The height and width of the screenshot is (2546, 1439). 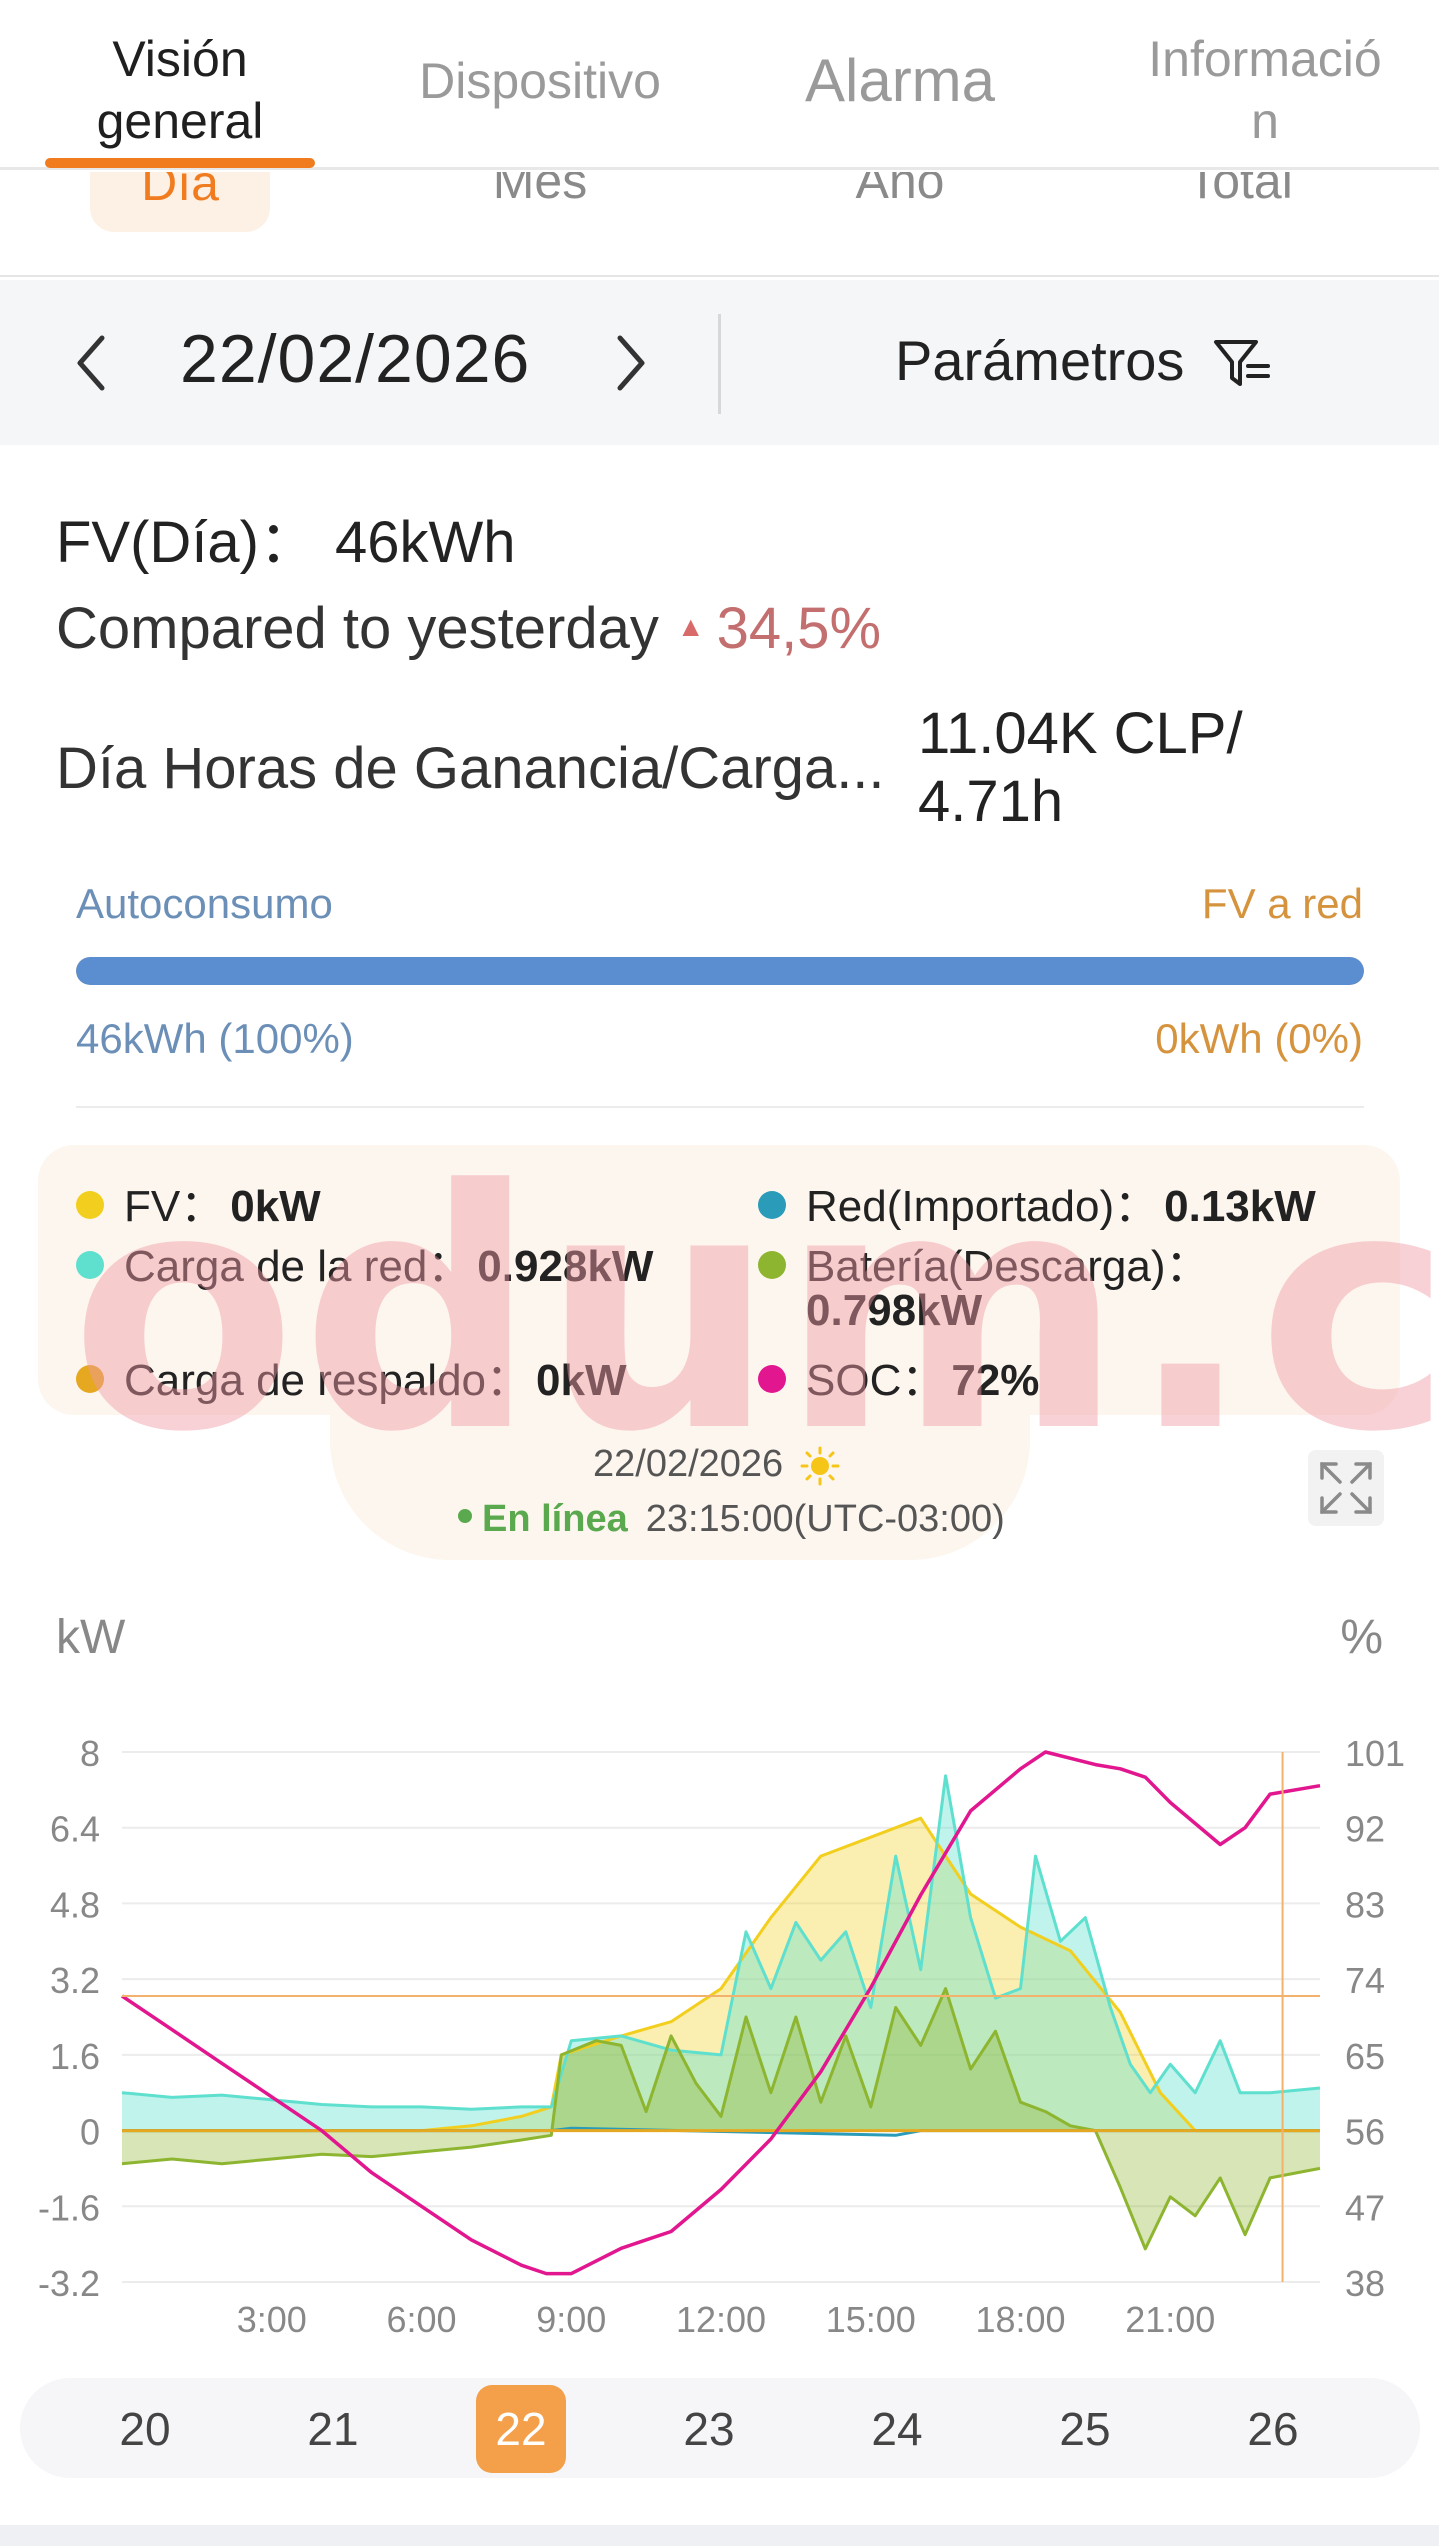 I want to click on pv-day-summary: FV(Día)： 46kWh, so click(x=286, y=537).